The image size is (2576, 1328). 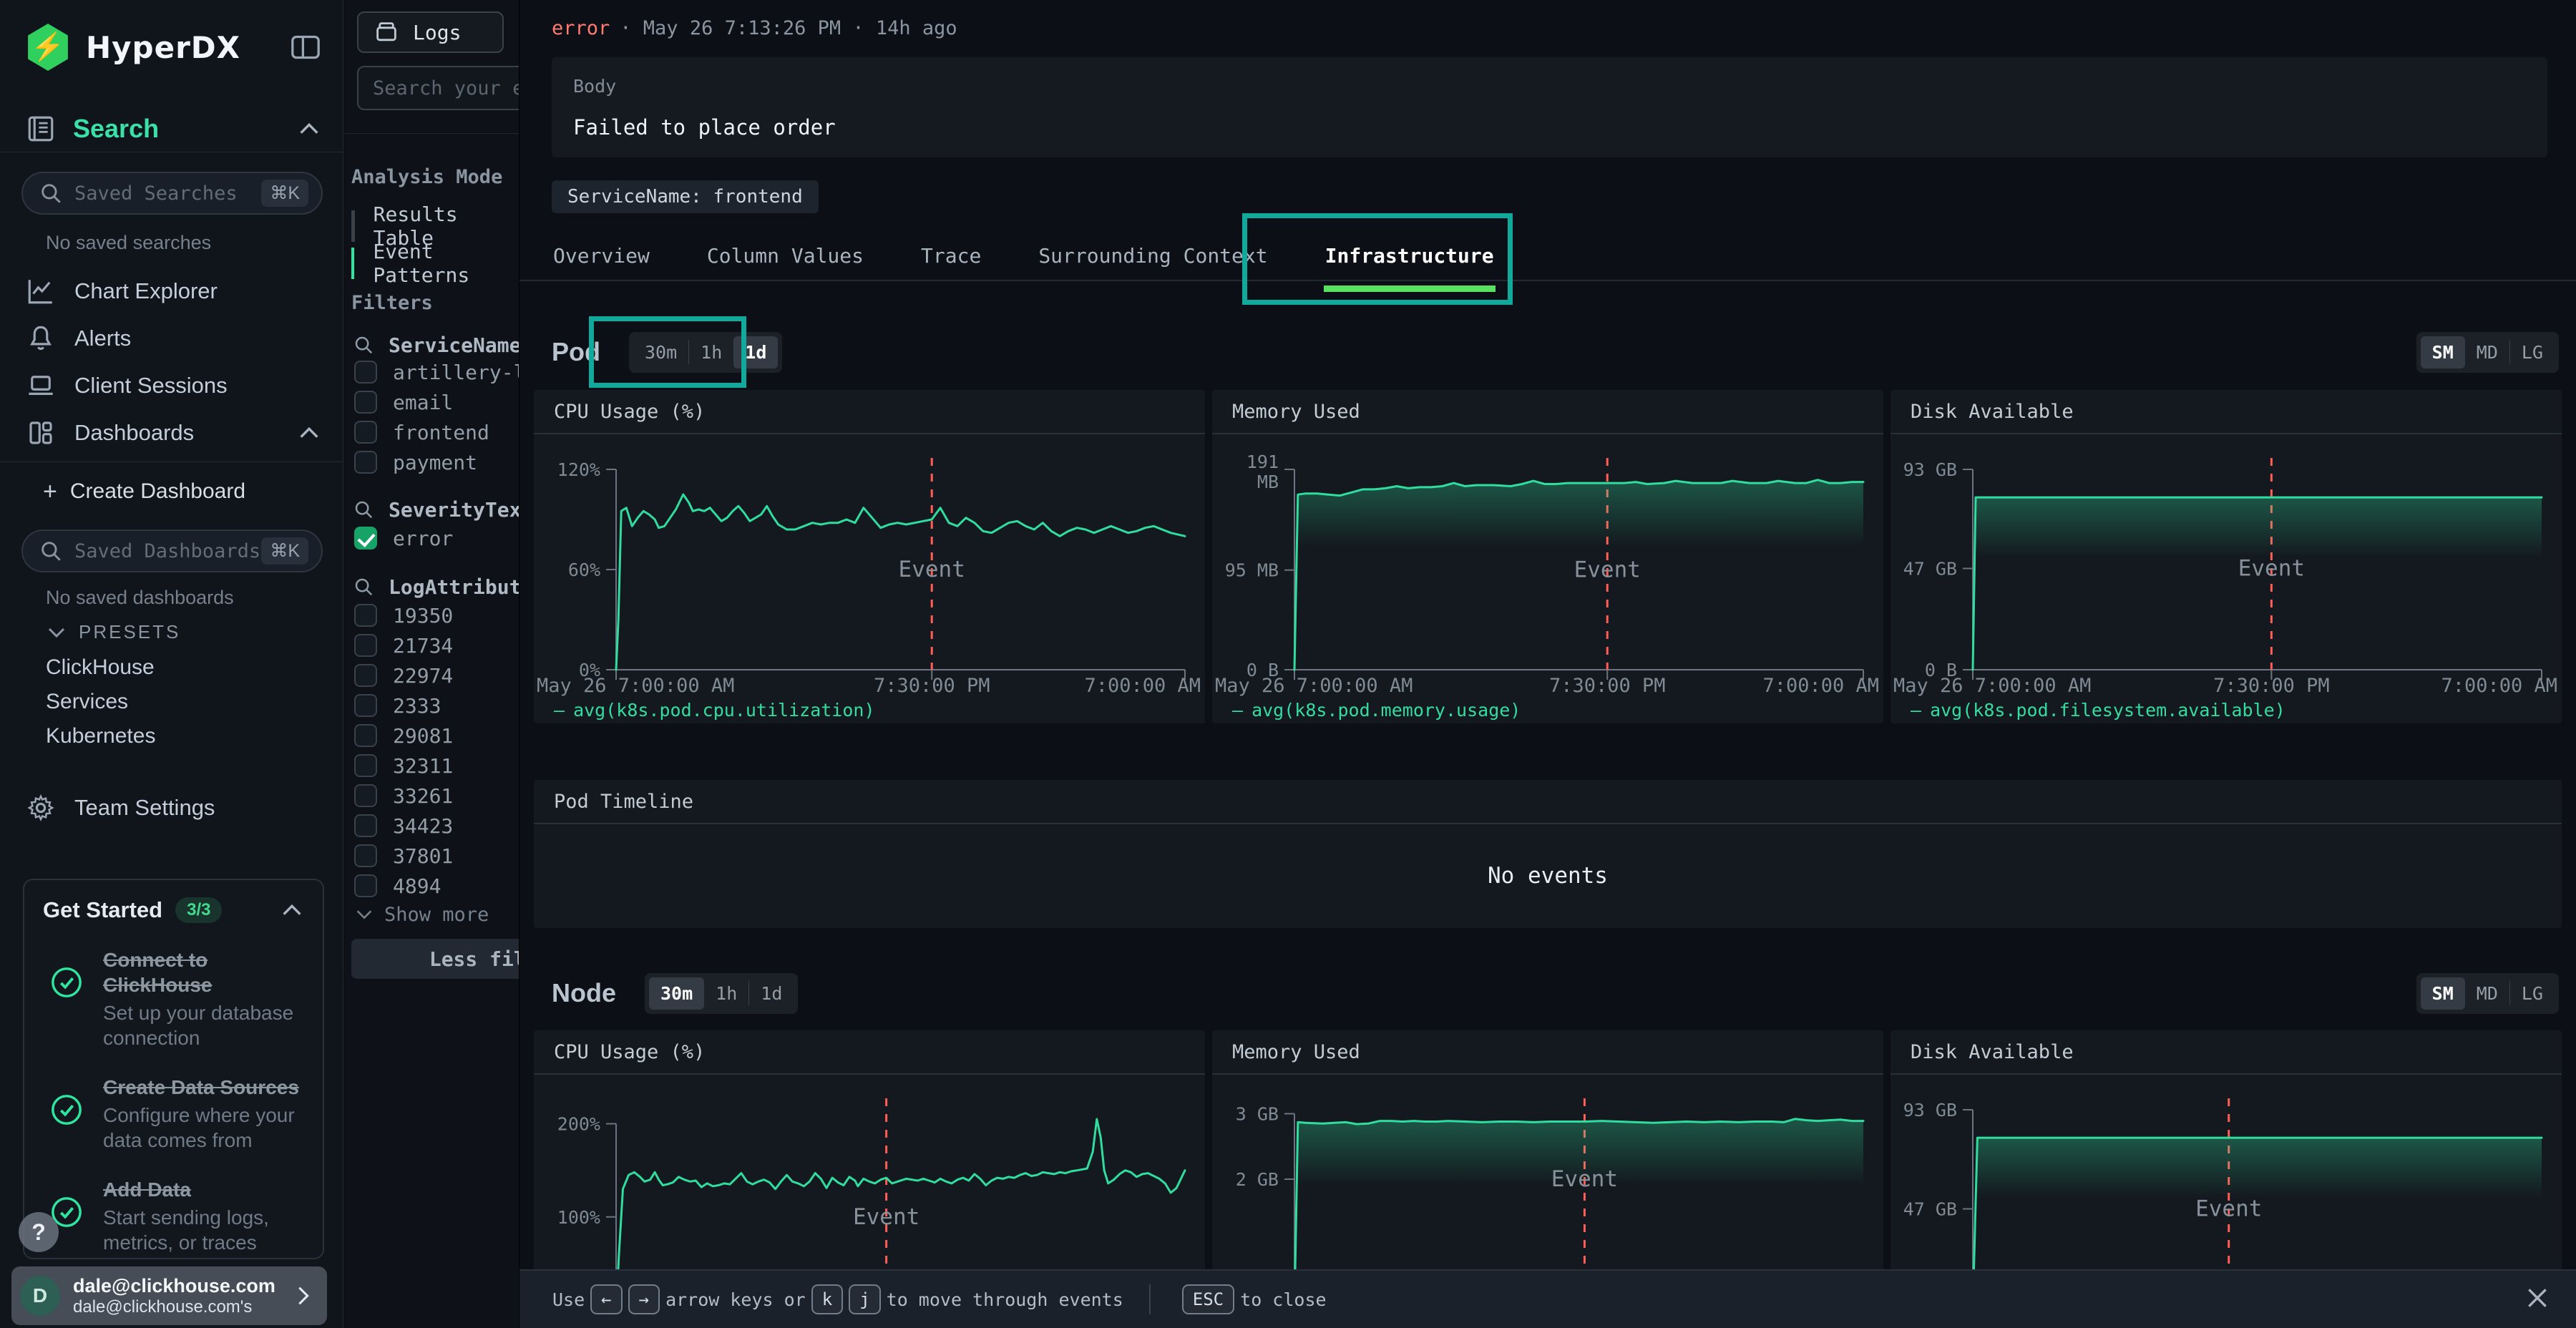 What do you see at coordinates (436, 510) in the screenshot?
I see `filter-group-severitytext: SeverityText` at bounding box center [436, 510].